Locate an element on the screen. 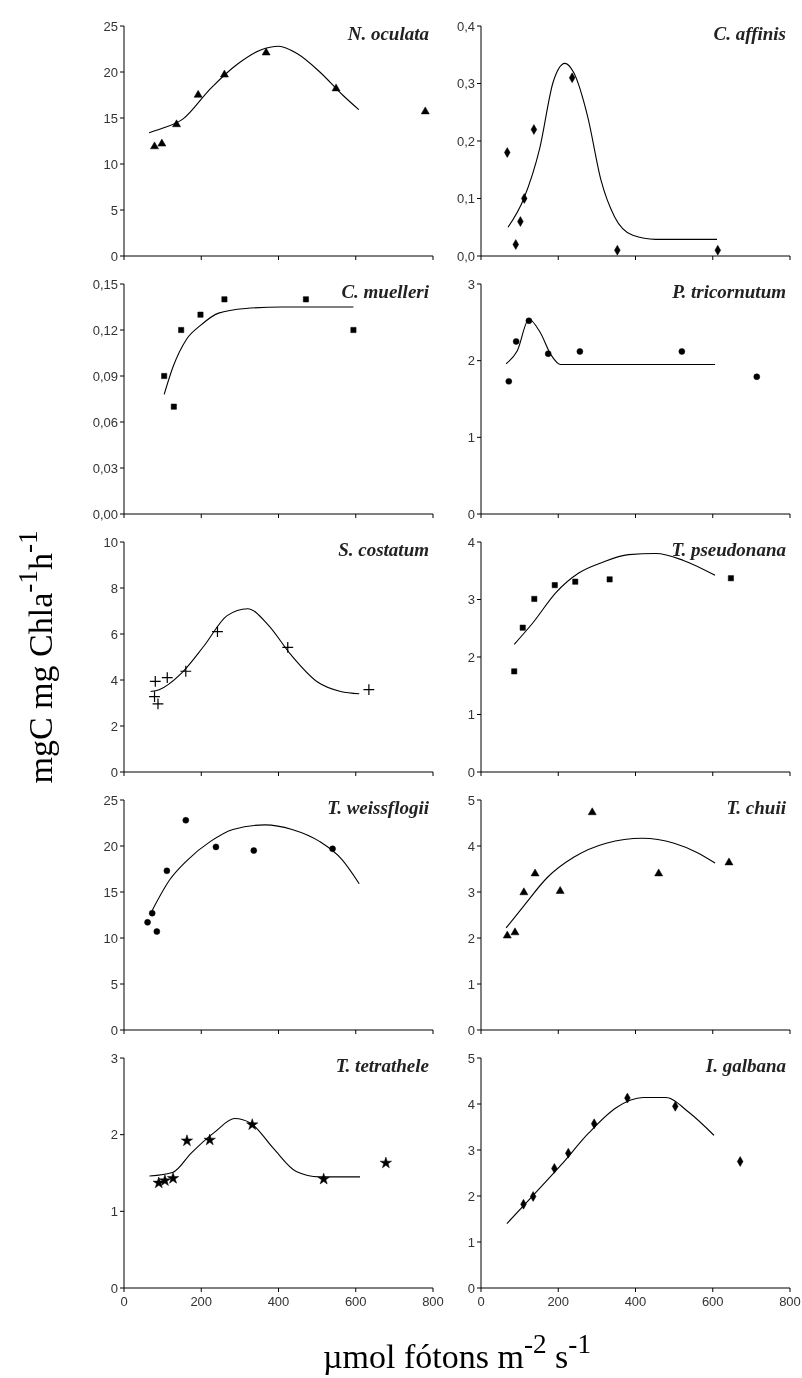 Image resolution: width=802 pixels, height=1378 pixels. y-tick-label: 0,00 is located at coordinates (105, 514).